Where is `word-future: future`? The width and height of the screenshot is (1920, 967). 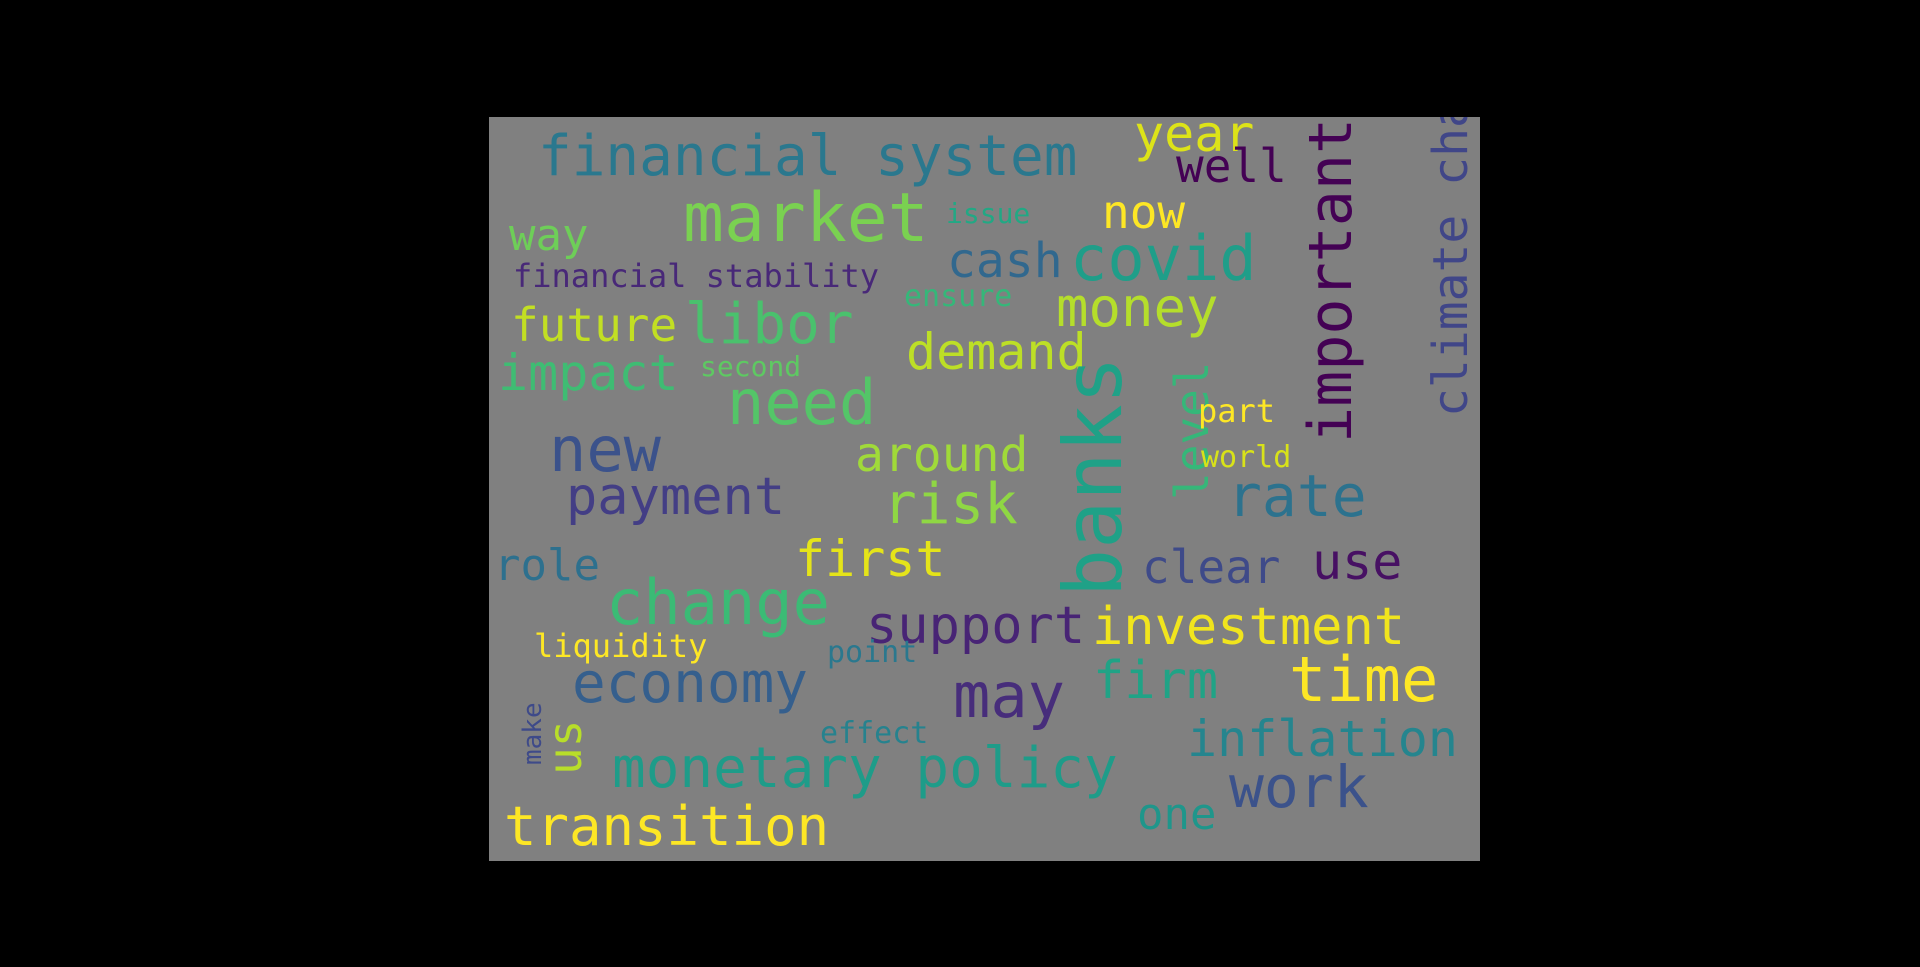
word-future: future is located at coordinates (594, 325).